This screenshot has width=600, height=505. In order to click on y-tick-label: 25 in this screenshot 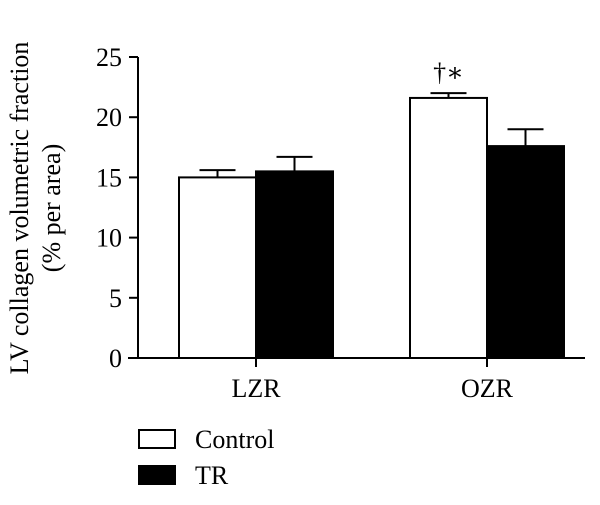, I will do `click(109, 57)`.